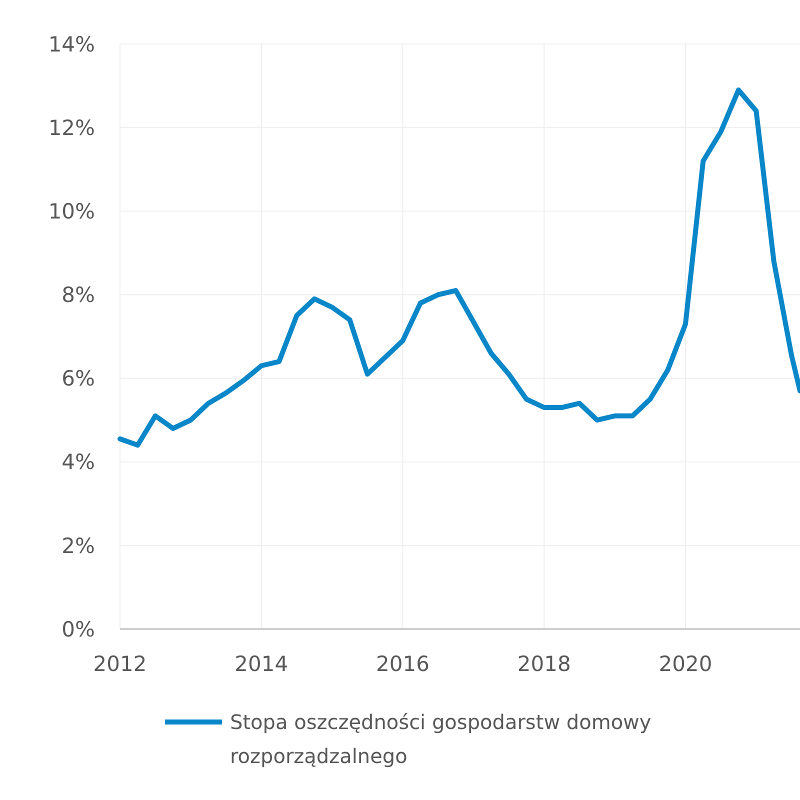  I want to click on y-tick-label: 6%, so click(78, 378).